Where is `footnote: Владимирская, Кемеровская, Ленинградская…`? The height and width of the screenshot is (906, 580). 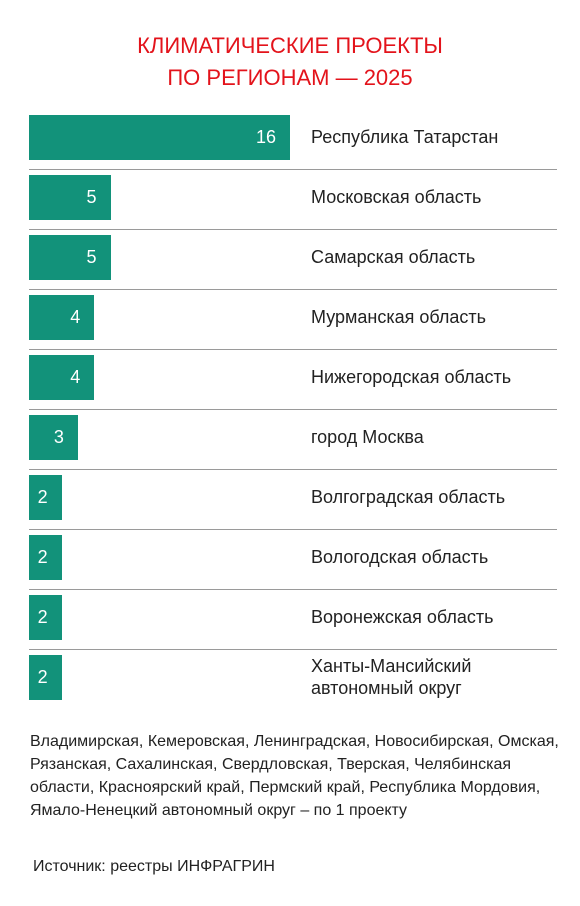
footnote: Владимирская, Кемеровская, Ленинградская… is located at coordinates (294, 776).